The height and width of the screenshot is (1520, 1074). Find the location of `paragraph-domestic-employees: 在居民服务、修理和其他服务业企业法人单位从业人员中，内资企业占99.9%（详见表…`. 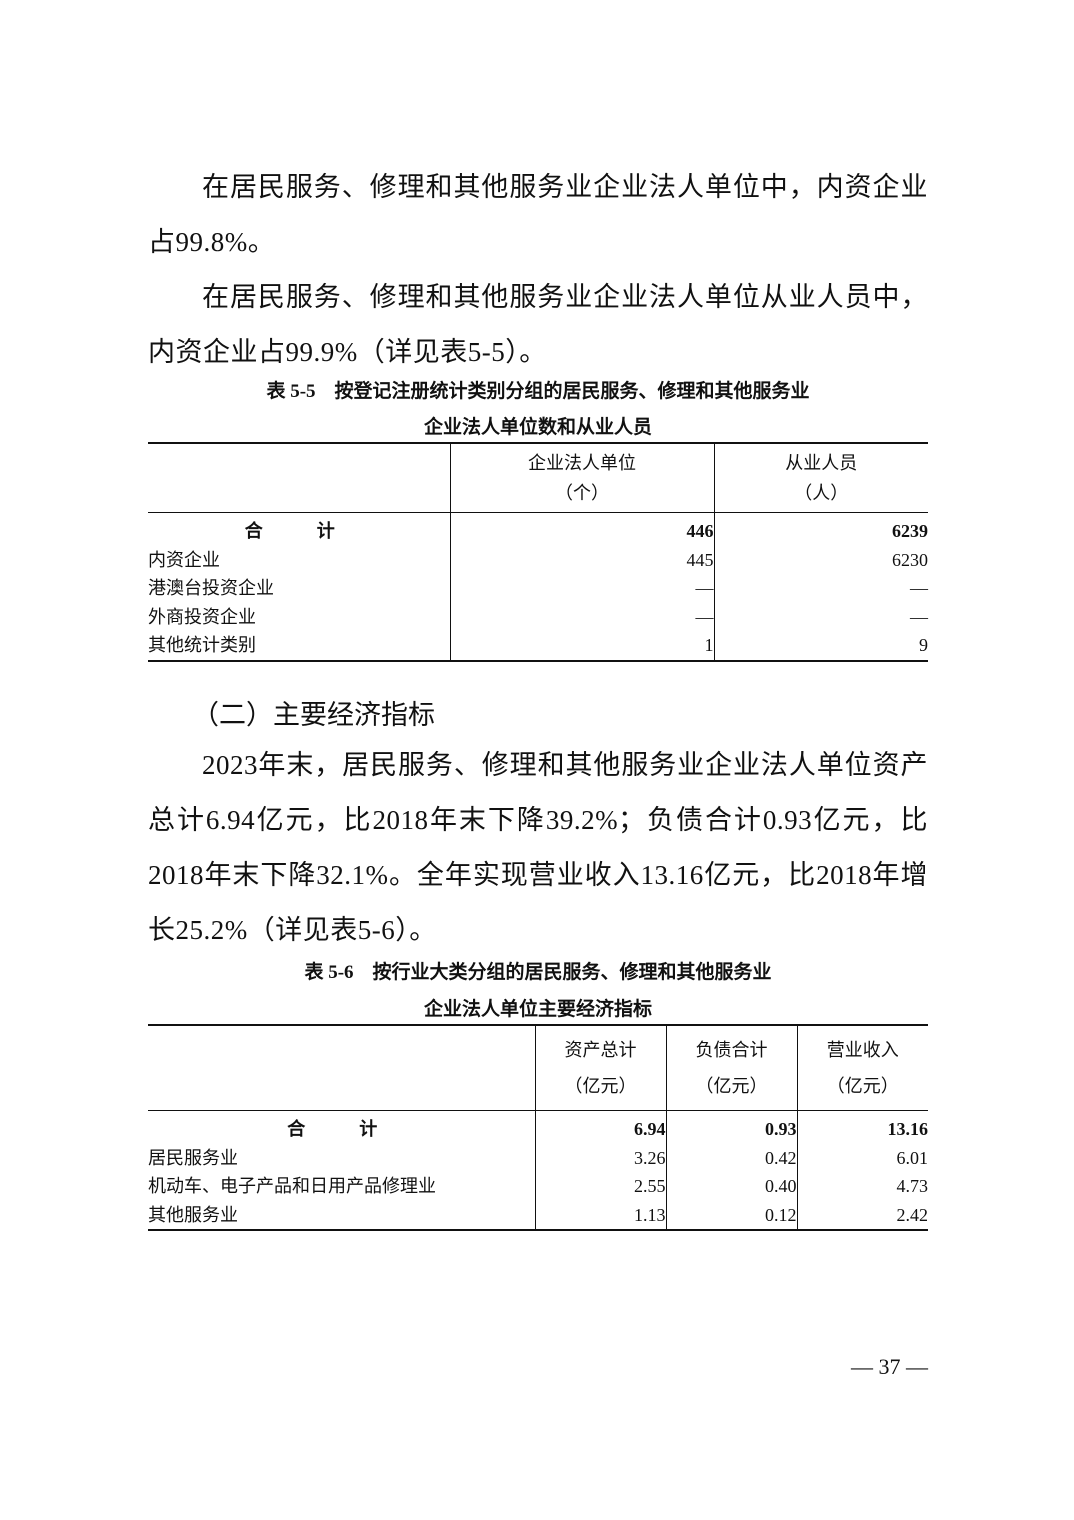

paragraph-domestic-employees: 在居民服务、修理和其他服务业企业法人单位从业人员中，内资企业占99.9%（详见表… is located at coordinates (538, 324).